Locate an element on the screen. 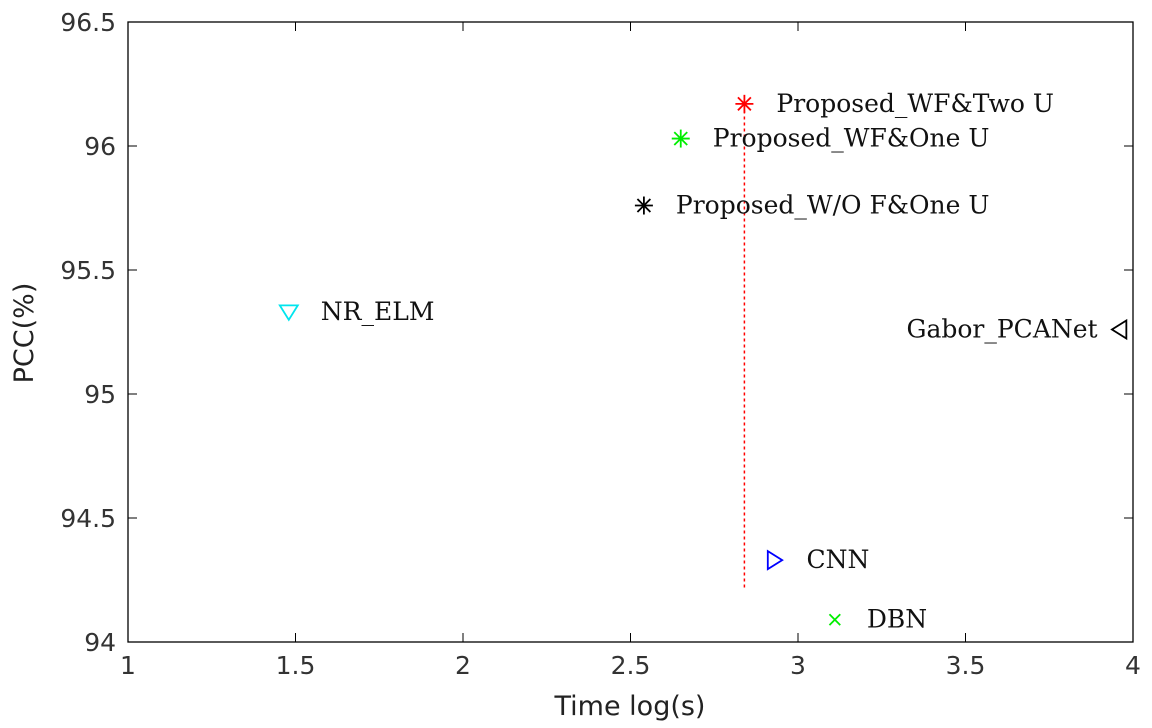 The height and width of the screenshot is (728, 1152). point-proposed-w-o-f-one-u is located at coordinates (643, 205).